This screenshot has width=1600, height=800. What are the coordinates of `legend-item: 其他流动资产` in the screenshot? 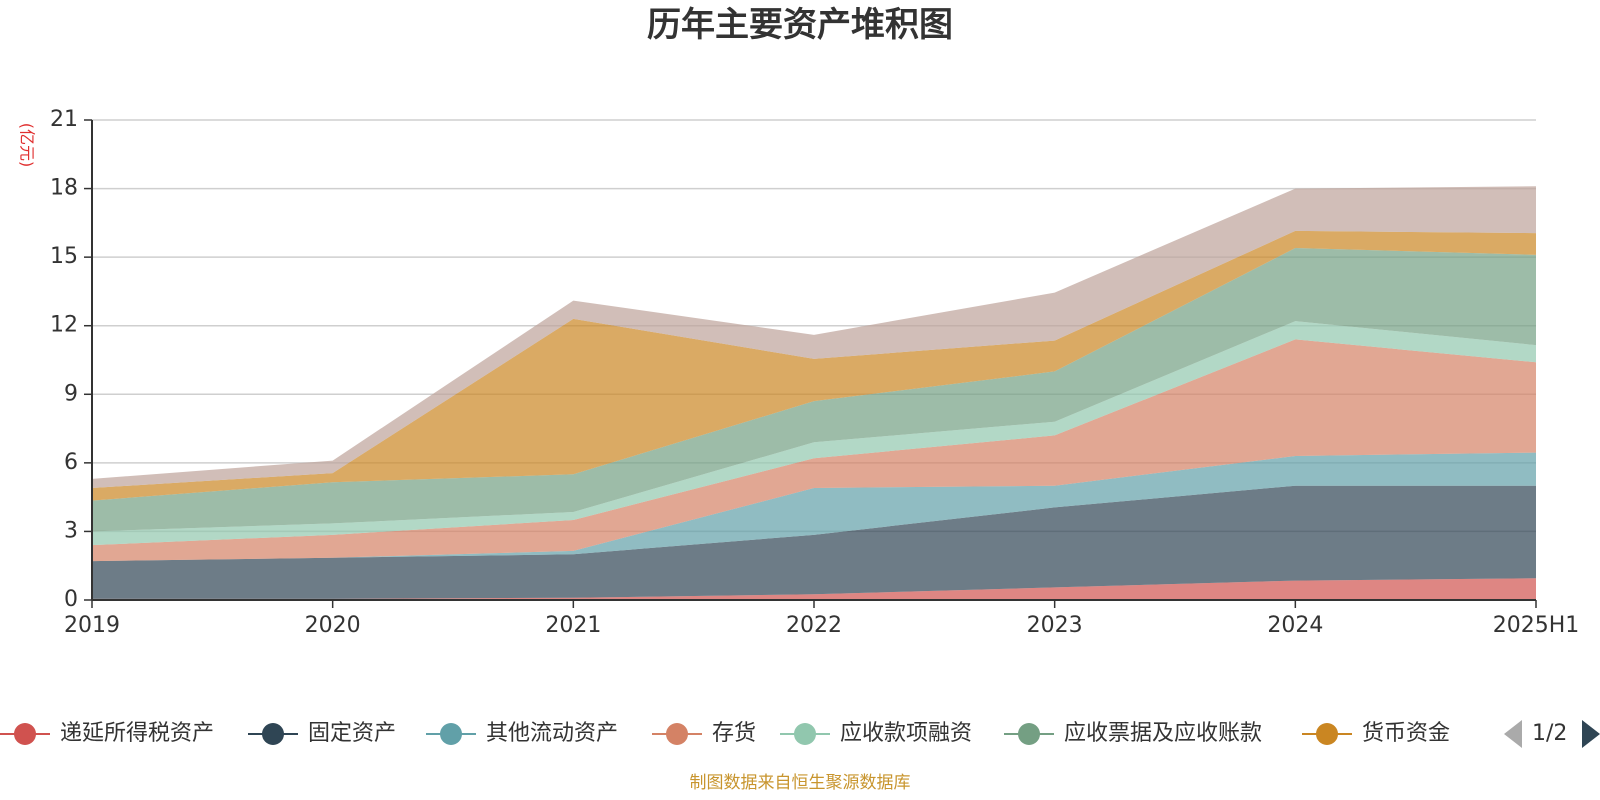 It's located at (522, 733).